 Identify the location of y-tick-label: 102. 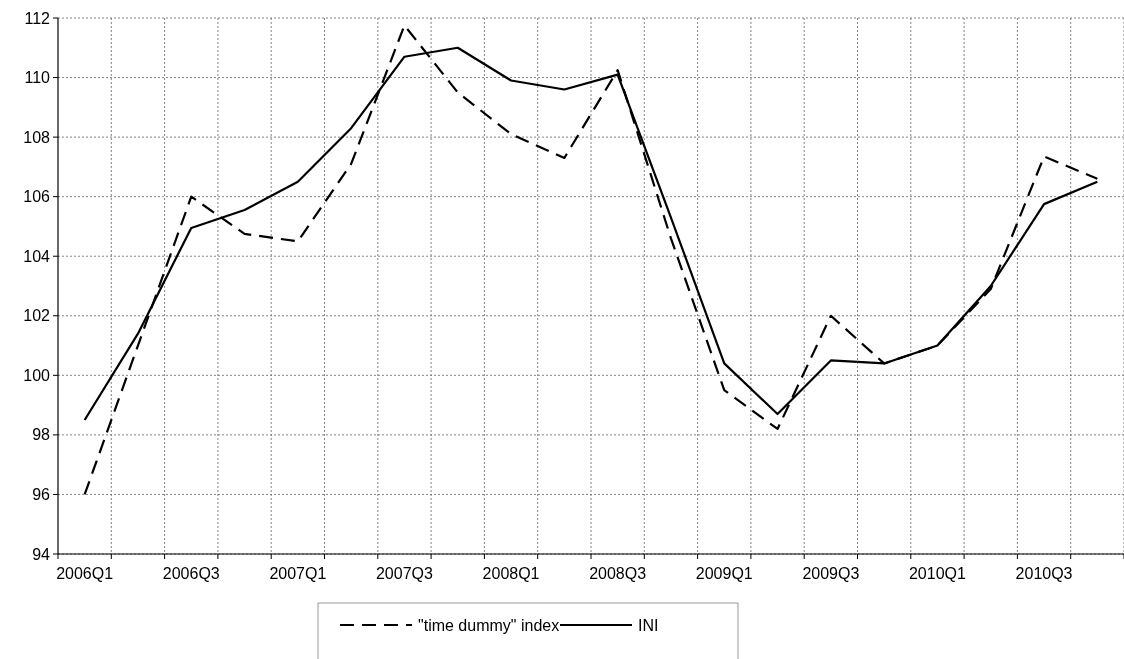
(37, 316).